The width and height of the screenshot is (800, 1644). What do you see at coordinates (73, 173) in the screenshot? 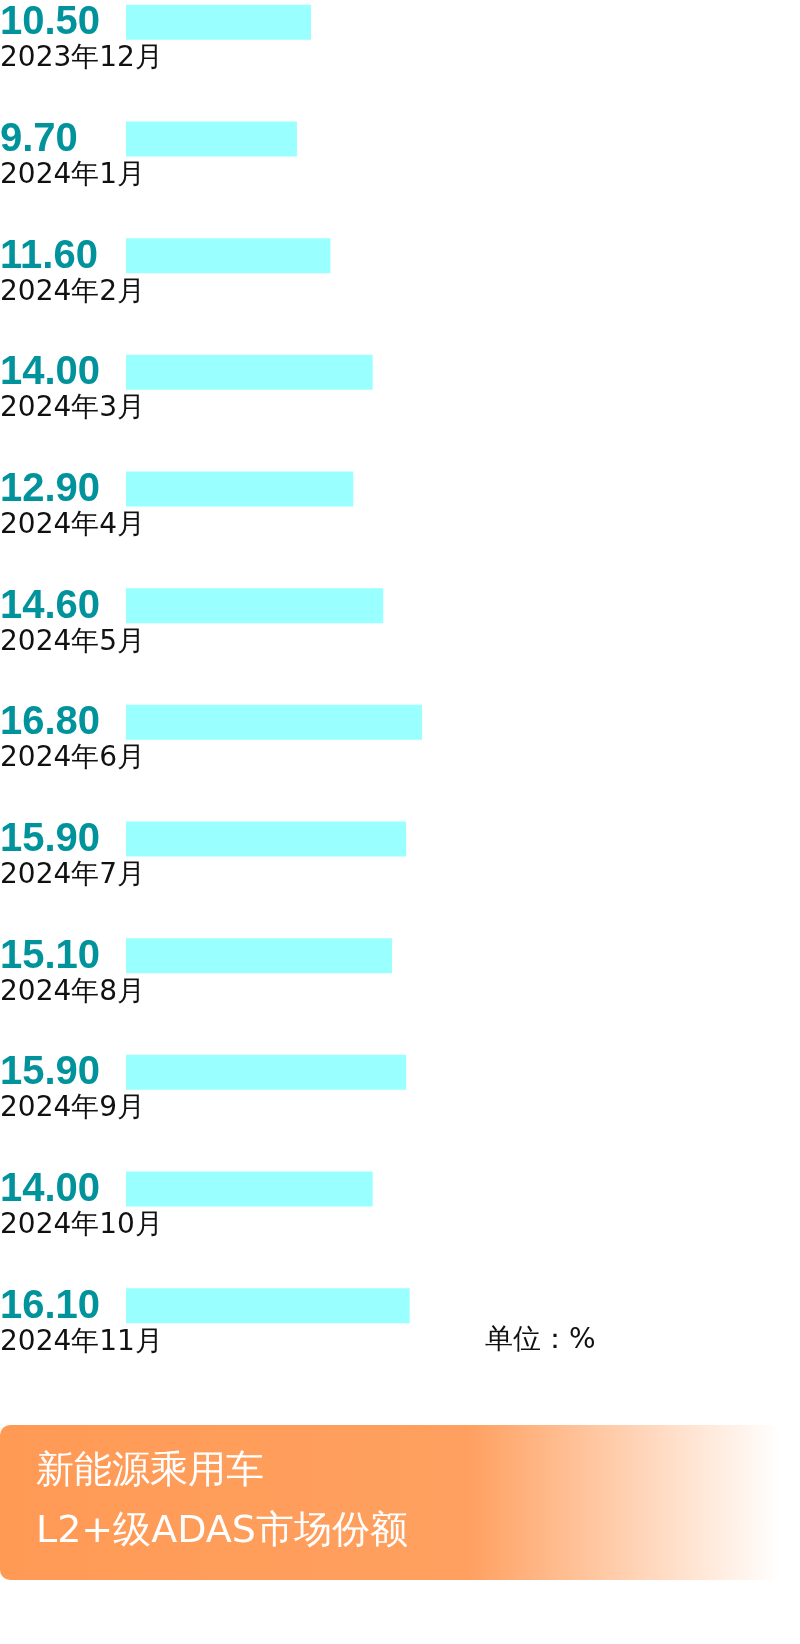
I see `y-tick-label: 2024年1月` at bounding box center [73, 173].